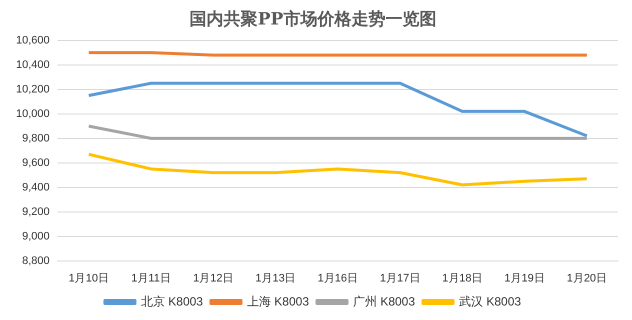  I want to click on x-tick-label: 1月11日, so click(151, 278).